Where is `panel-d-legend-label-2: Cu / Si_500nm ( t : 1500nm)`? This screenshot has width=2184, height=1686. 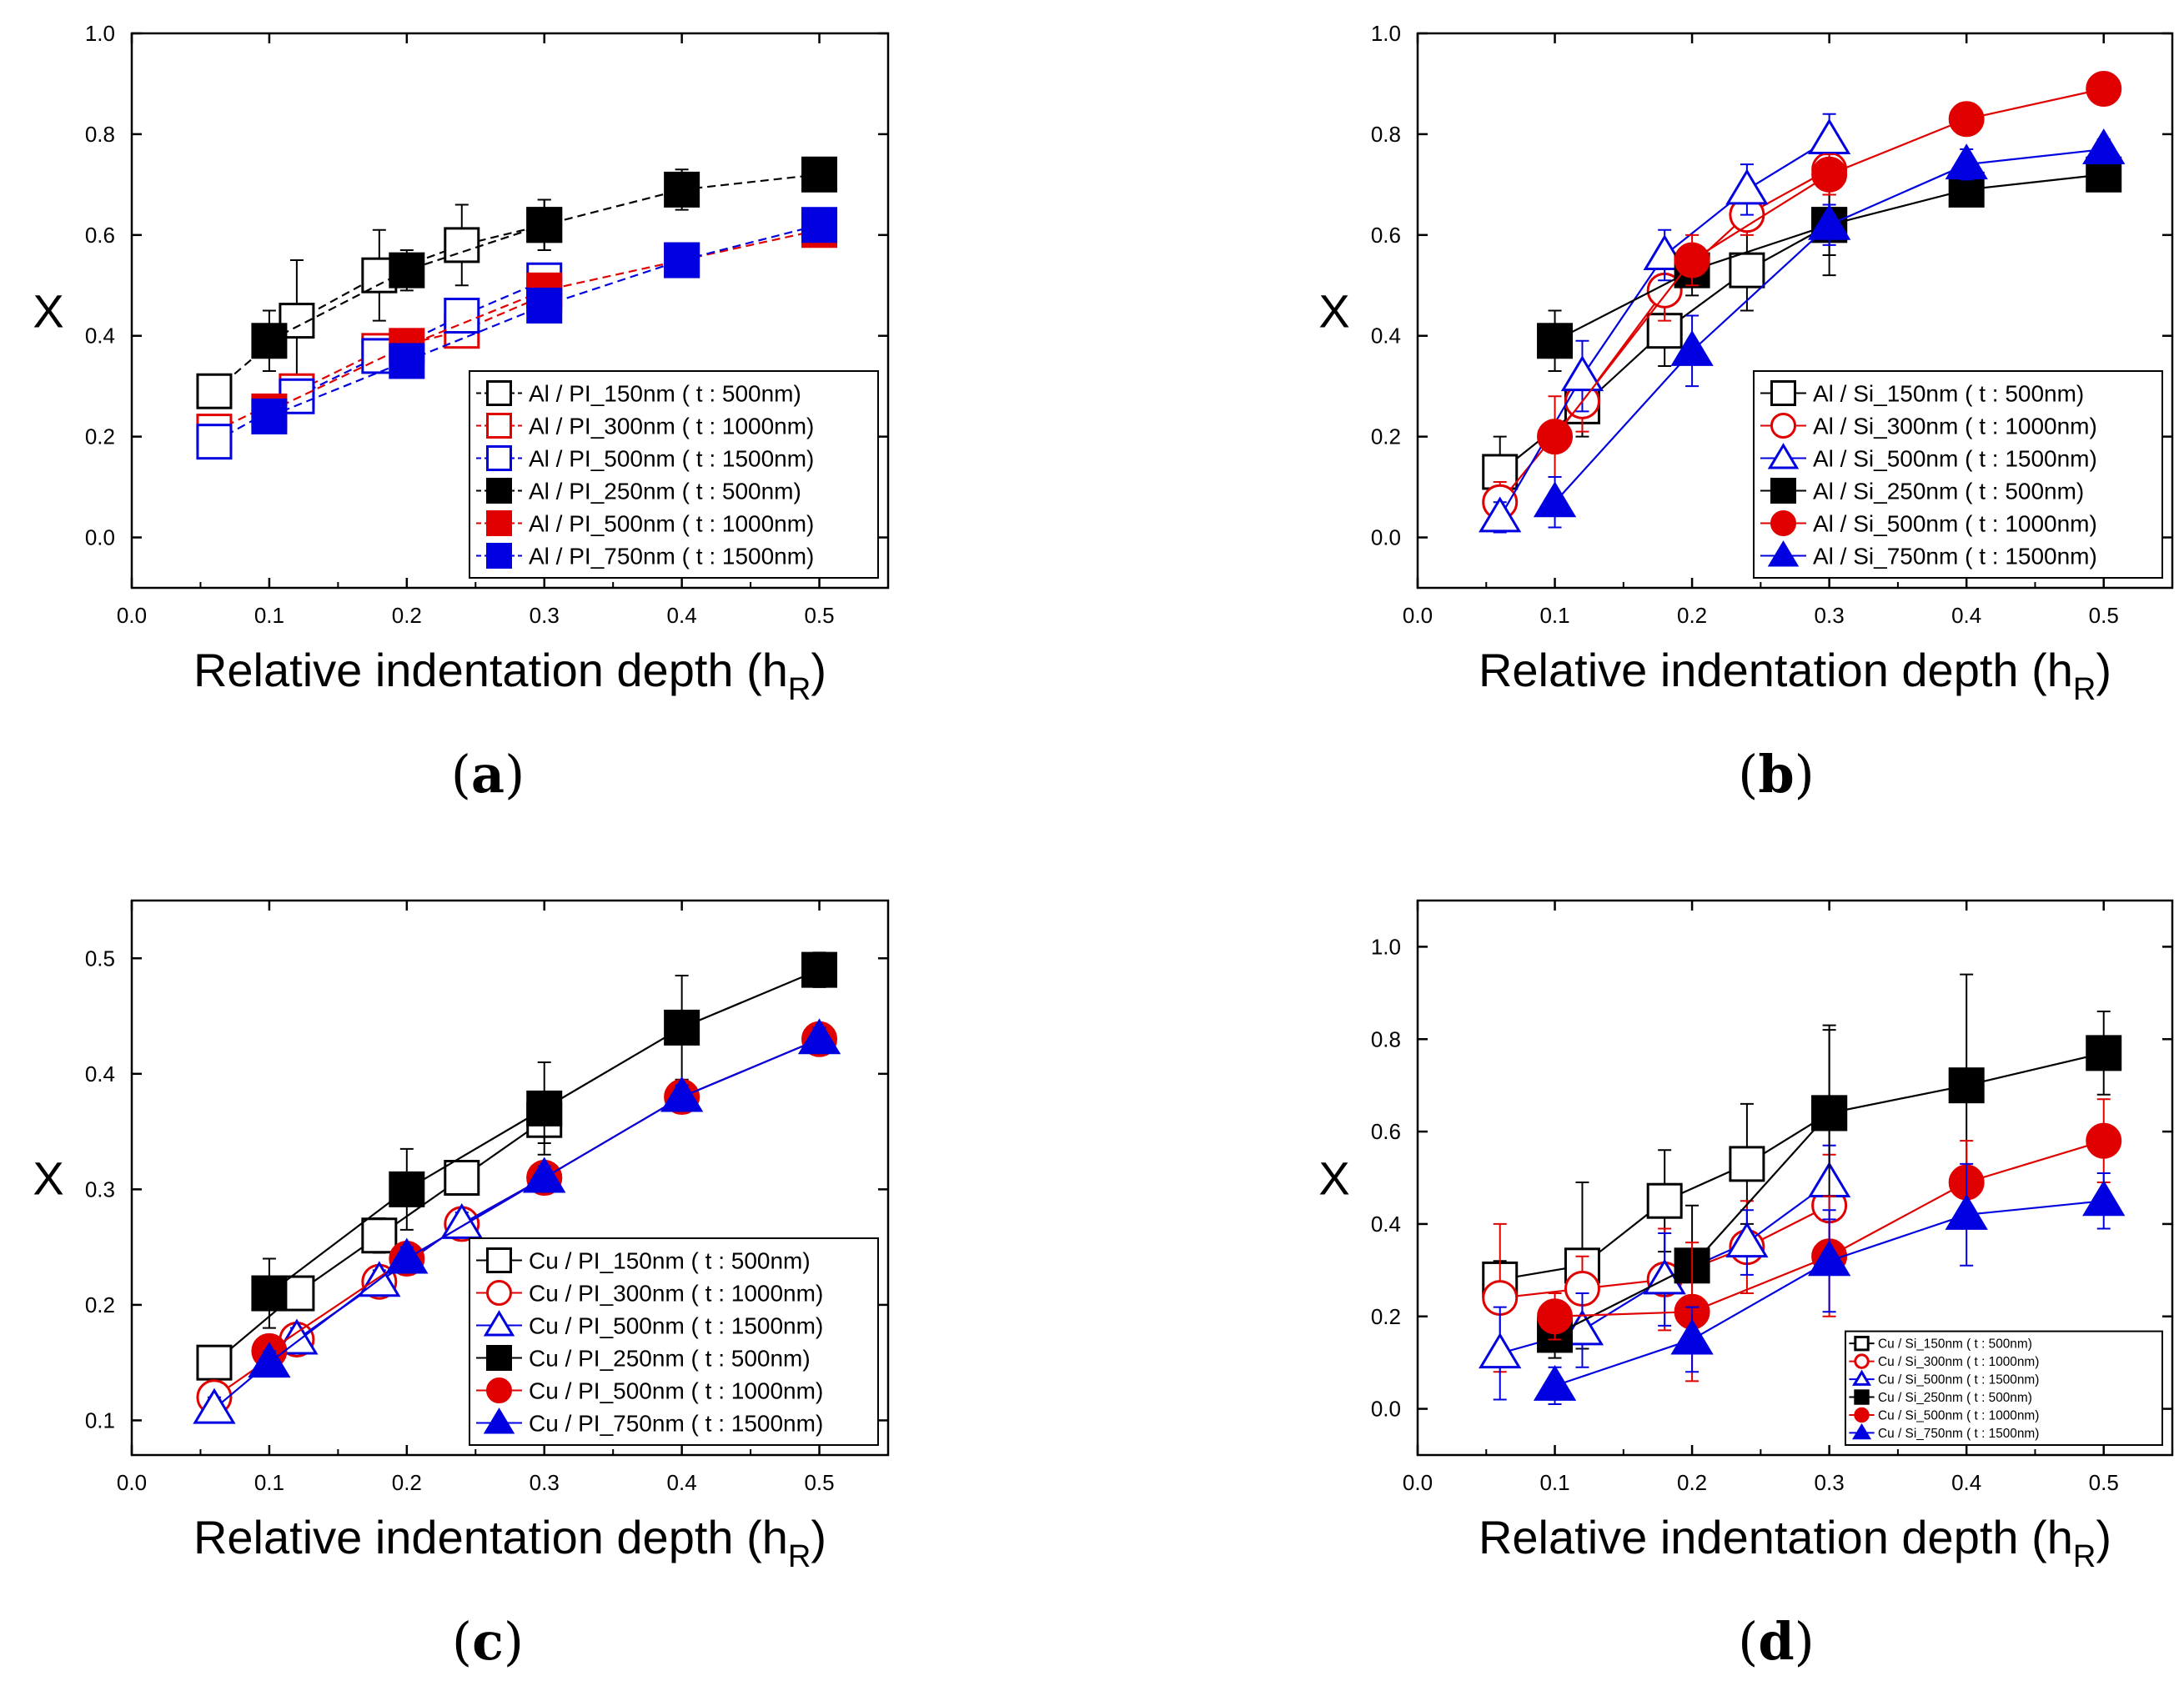
panel-d-legend-label-2: Cu / Si_500nm ( t : 1500nm) is located at coordinates (1959, 1380).